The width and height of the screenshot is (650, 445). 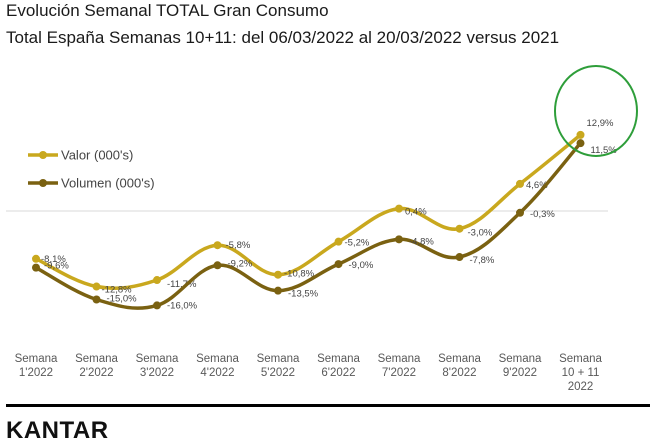 I want to click on data-label-valor-10: 12,9%, so click(x=600, y=123).